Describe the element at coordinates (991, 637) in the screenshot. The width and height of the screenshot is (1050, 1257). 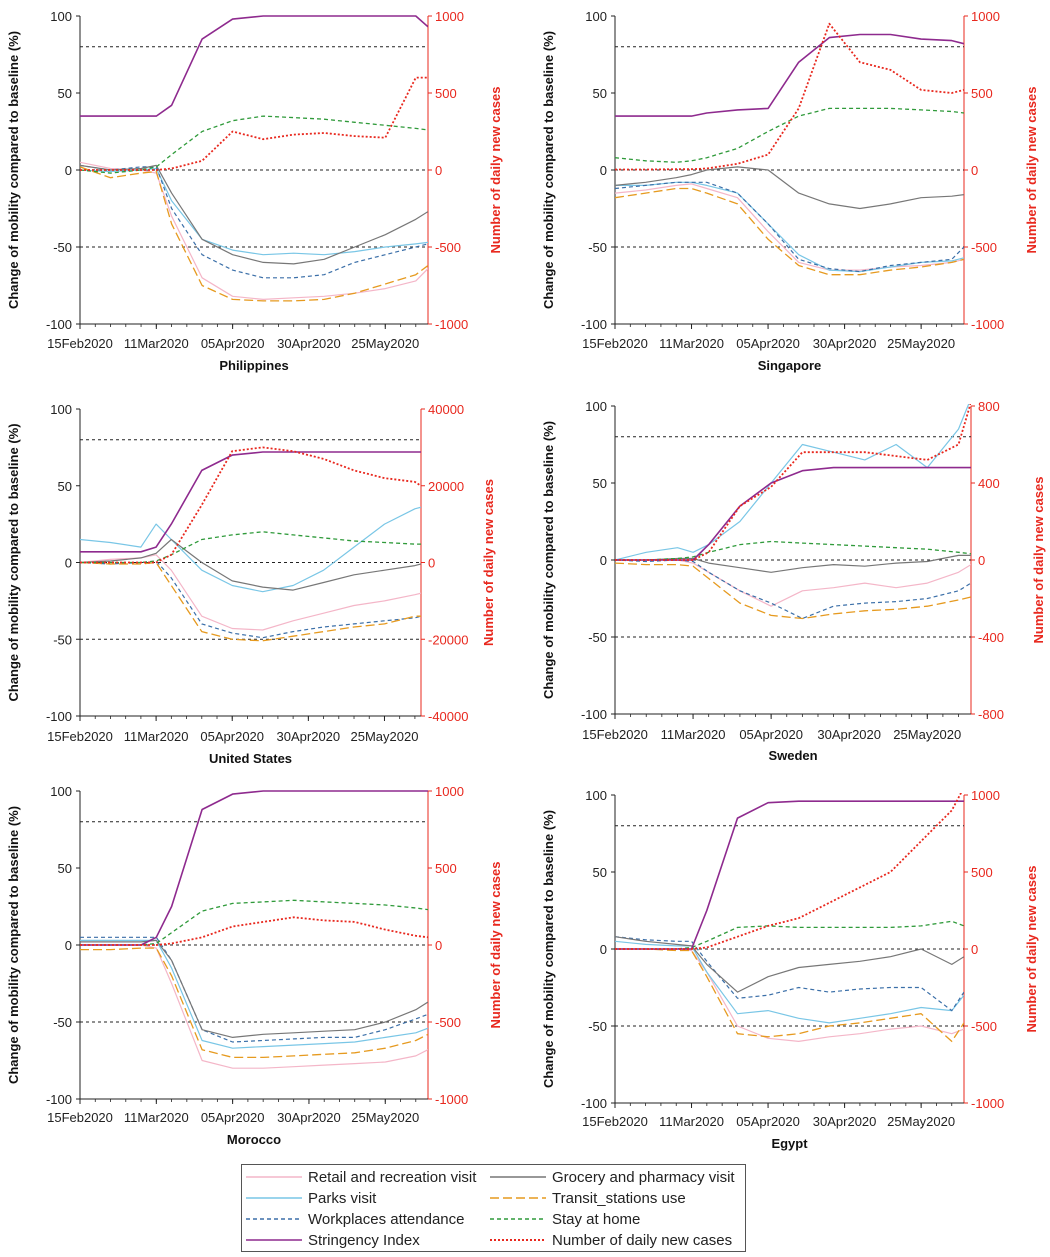
I see `y2-tick-label: -400` at that location.